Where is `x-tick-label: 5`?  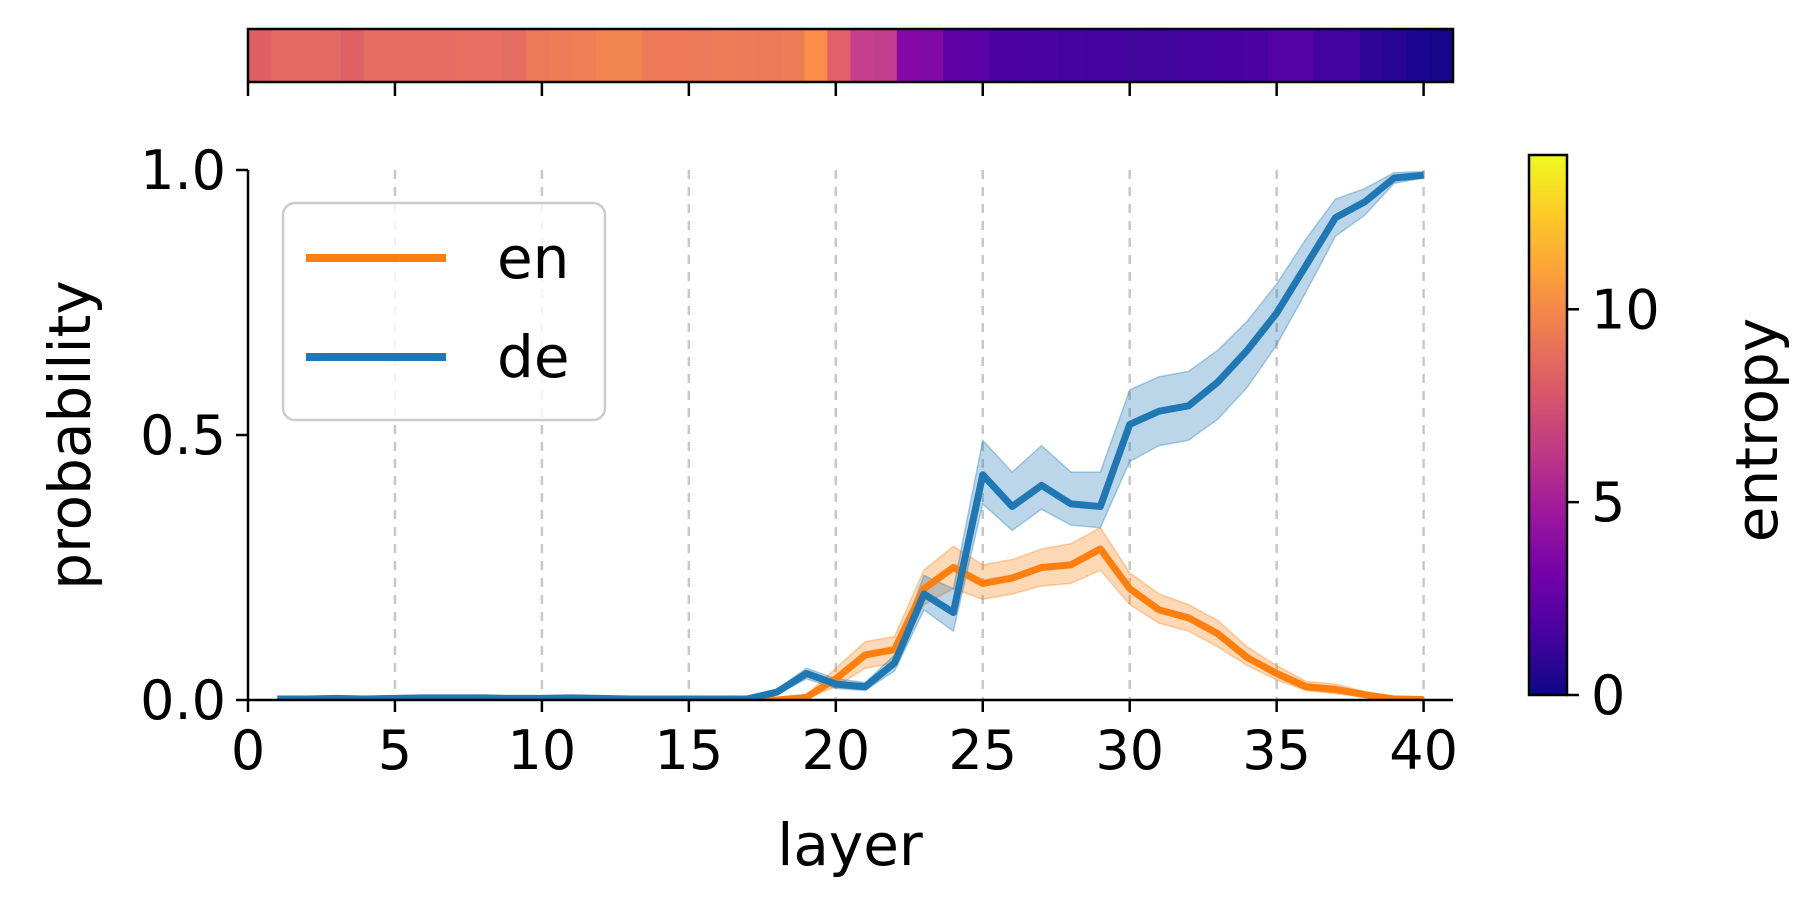 x-tick-label: 5 is located at coordinates (395, 750).